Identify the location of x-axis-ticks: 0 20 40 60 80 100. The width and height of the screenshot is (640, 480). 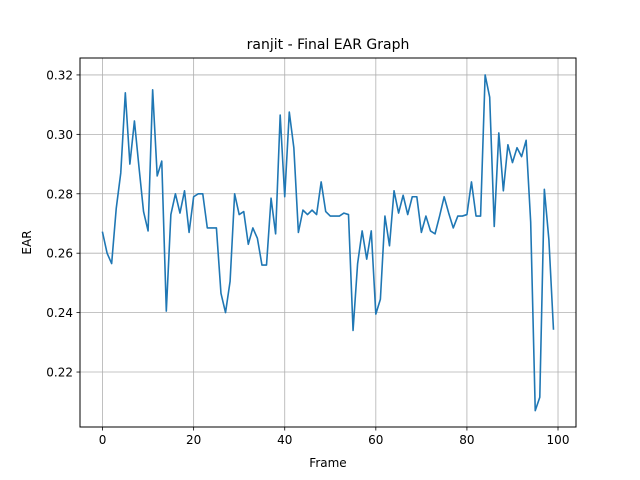
(334, 437).